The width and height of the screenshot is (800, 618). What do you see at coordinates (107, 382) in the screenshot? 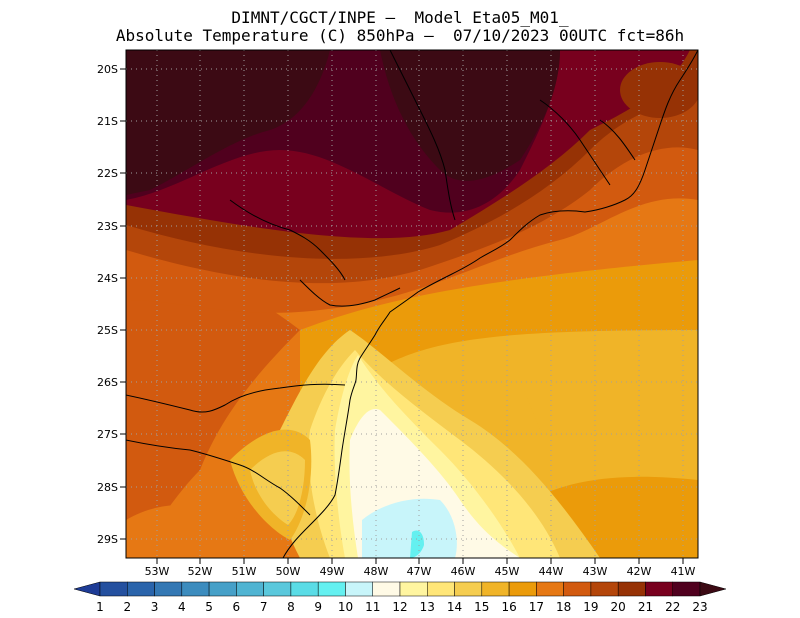
I see `lat-label: 26S` at bounding box center [107, 382].